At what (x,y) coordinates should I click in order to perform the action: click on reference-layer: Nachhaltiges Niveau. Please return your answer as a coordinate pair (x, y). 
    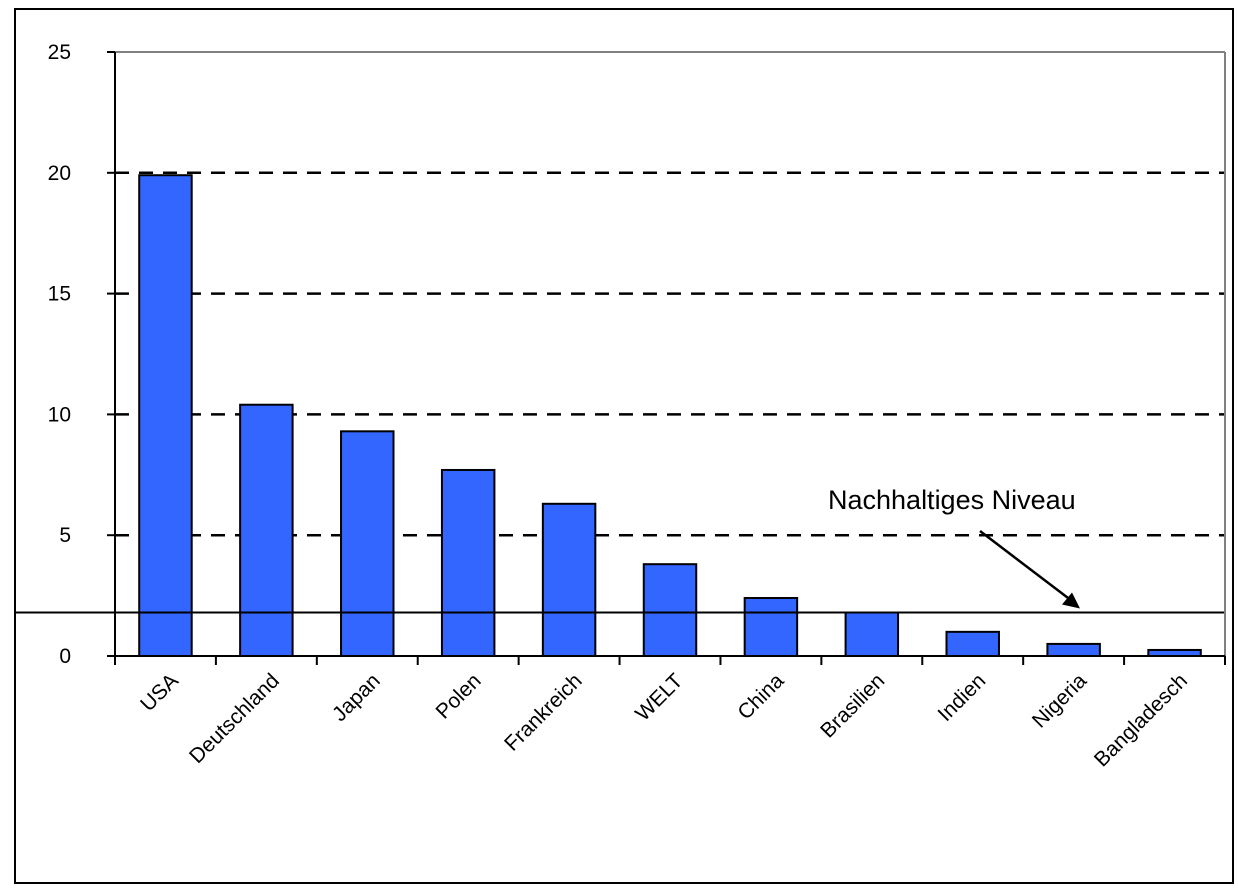
    Looking at the image, I should click on (620, 549).